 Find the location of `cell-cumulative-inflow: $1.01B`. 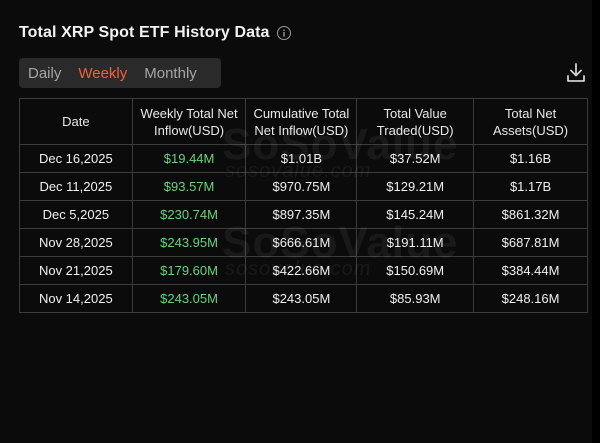

cell-cumulative-inflow: $1.01B is located at coordinates (301, 158).